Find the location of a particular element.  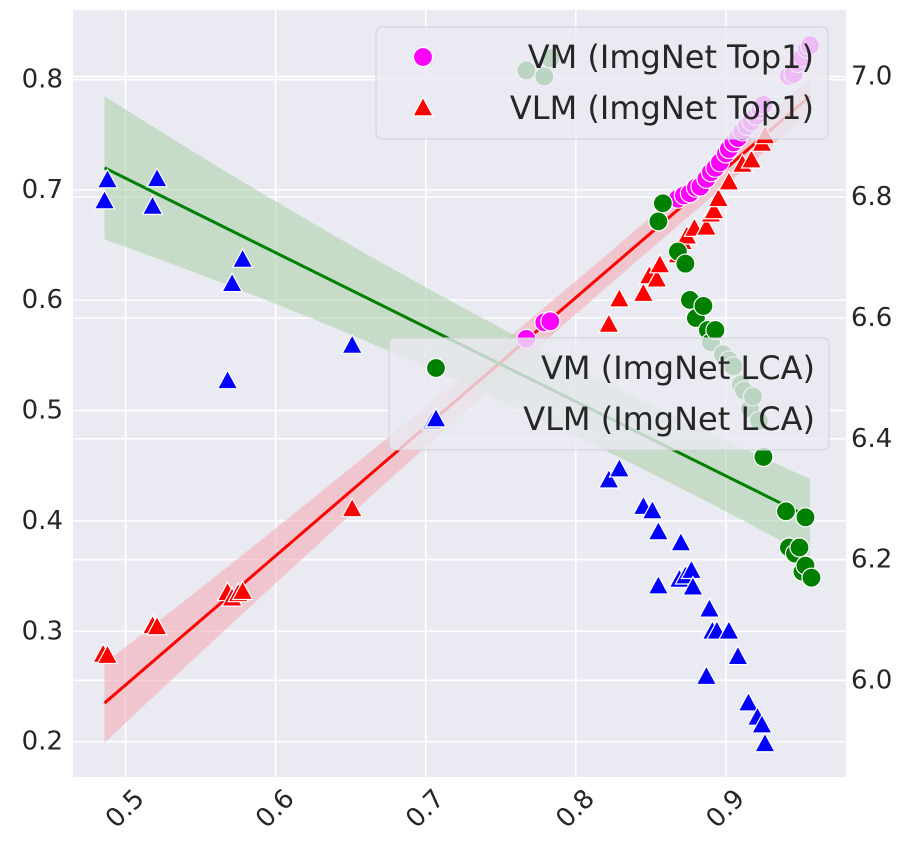

y-right-tick-label: 6.0 is located at coordinates (871, 680).